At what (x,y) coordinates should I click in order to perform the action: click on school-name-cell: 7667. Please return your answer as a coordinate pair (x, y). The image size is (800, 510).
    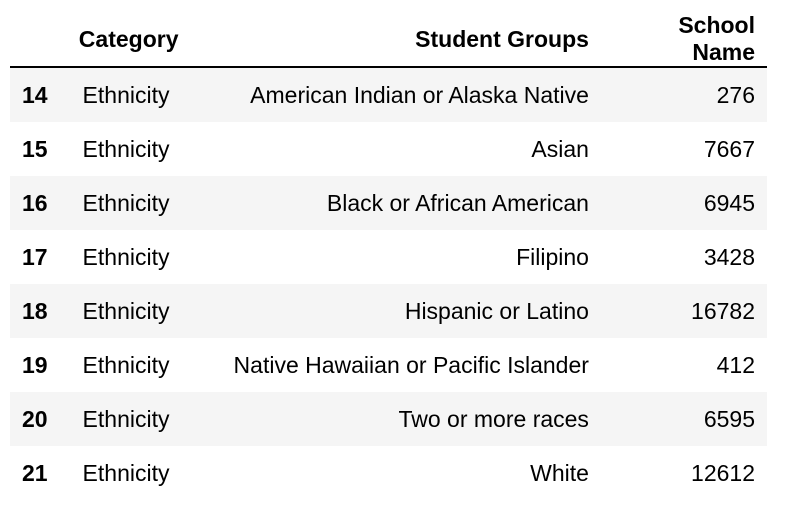
    Looking at the image, I should click on (729, 148).